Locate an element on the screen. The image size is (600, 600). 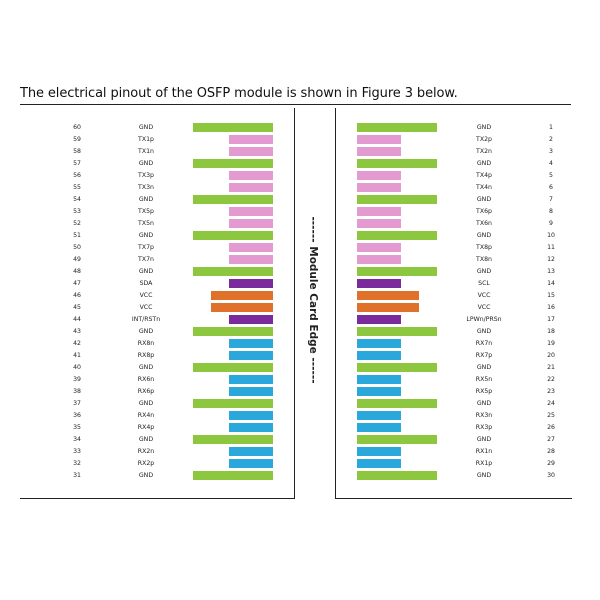
pin-row: 16 VCC is located at coordinates (454, 308).